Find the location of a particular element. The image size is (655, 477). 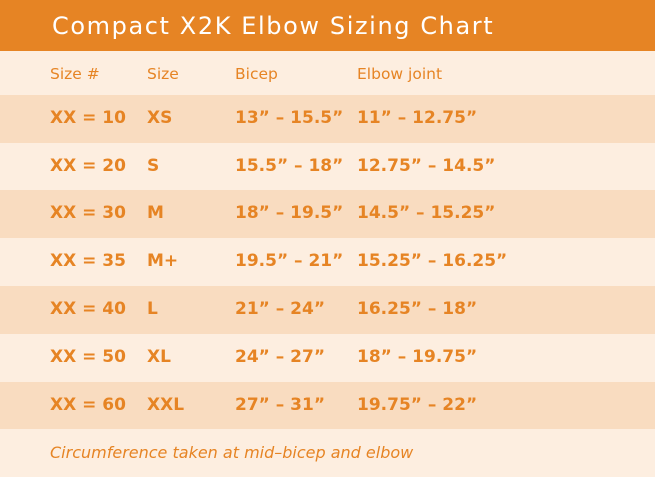

bicep-cell: 24” – 27” is located at coordinates (280, 357).